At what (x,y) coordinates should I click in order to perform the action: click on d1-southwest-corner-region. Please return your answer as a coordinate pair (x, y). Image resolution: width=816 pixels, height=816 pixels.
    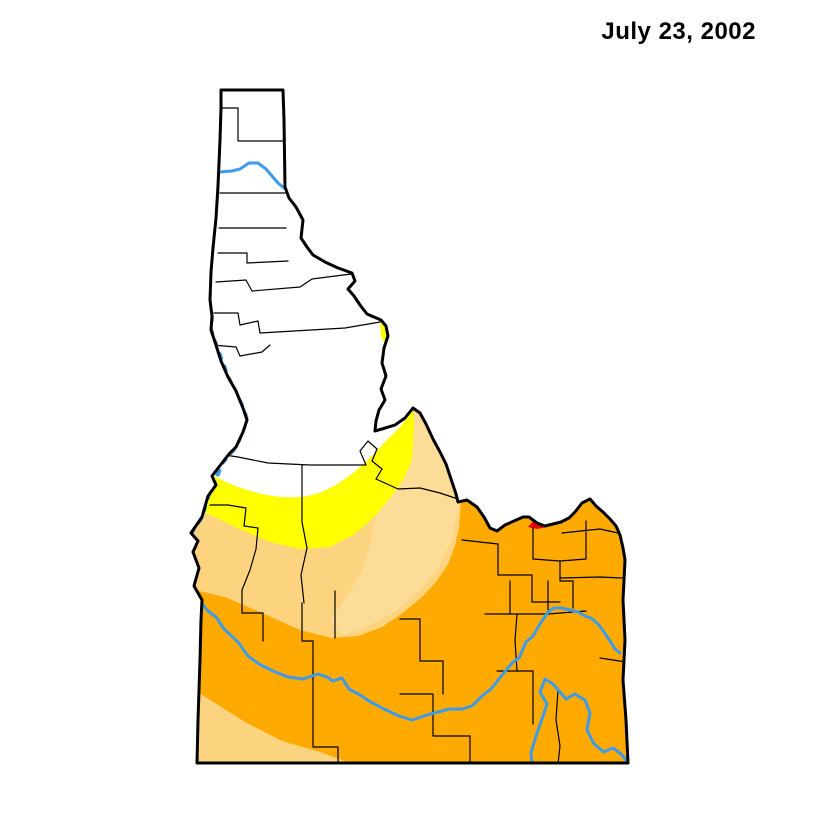
    Looking at the image, I should click on (274, 724).